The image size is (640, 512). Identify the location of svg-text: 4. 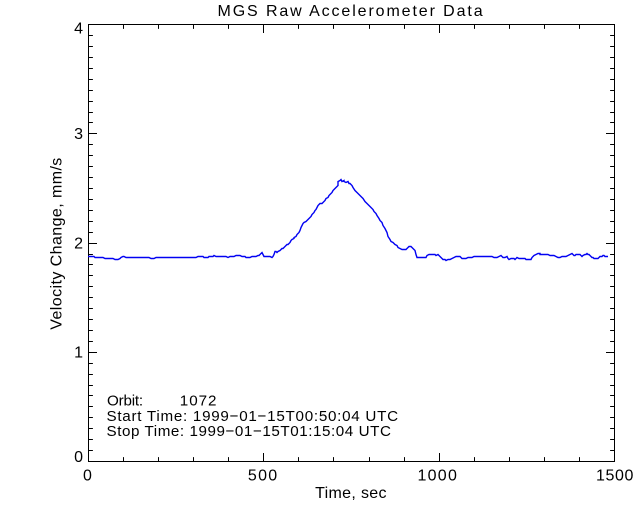
(78, 29).